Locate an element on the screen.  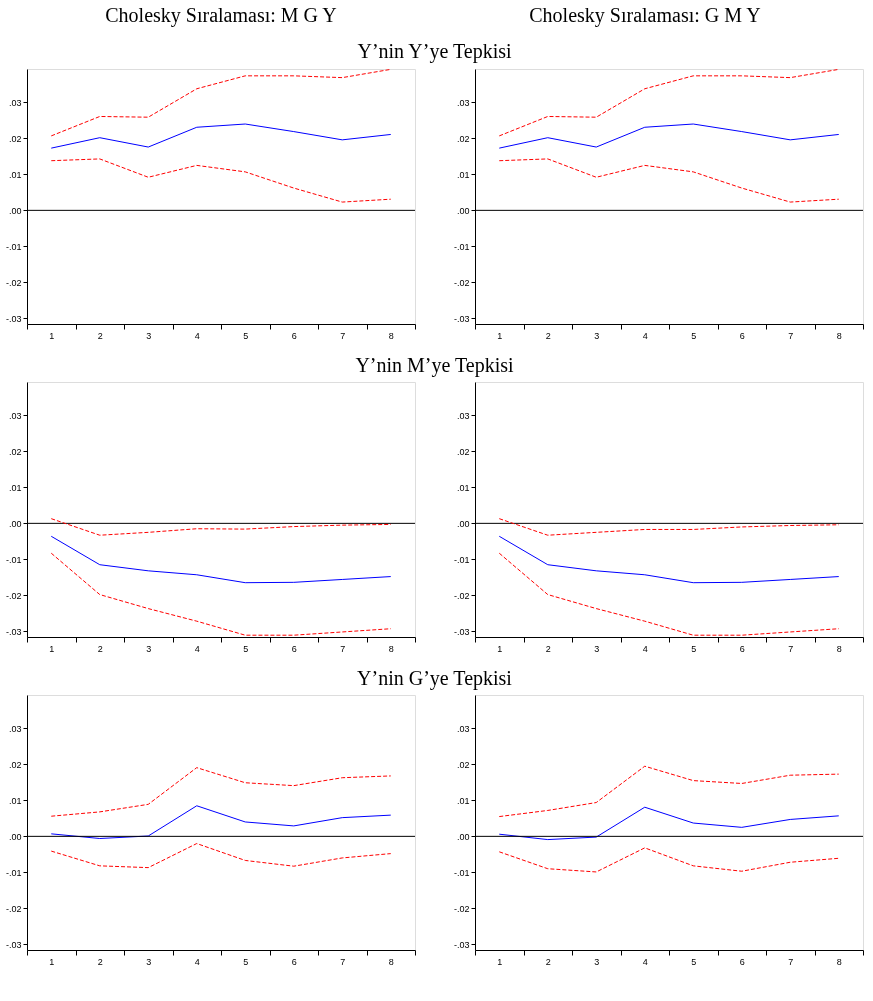
chart-title: Cholesky Sıralaması: G M Y is located at coordinates (645, 15).